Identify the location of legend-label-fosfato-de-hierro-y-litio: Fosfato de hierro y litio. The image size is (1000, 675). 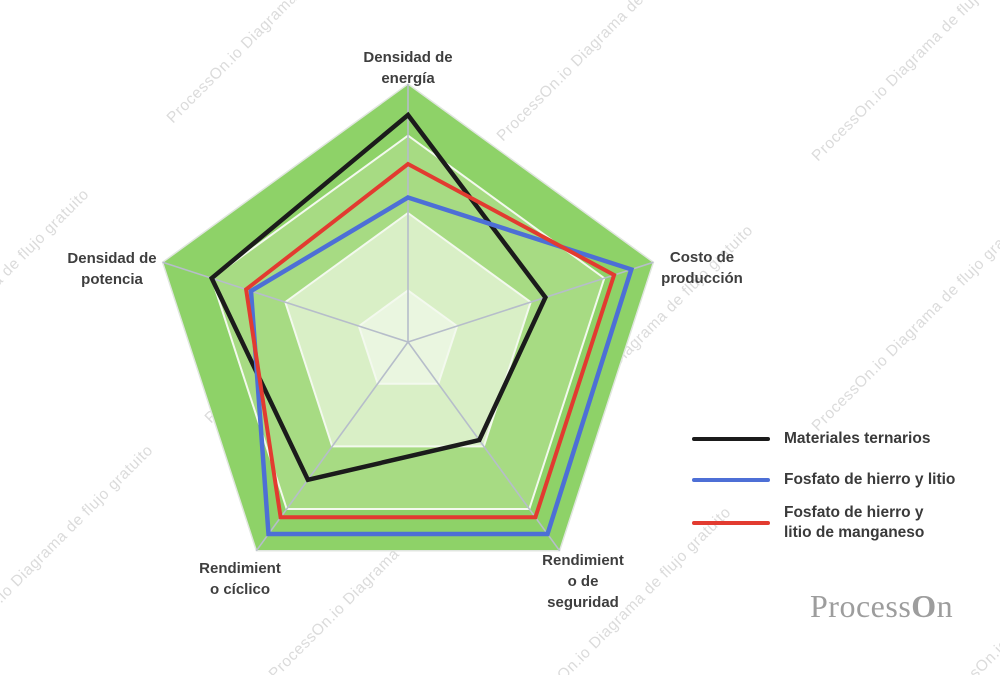
(870, 479).